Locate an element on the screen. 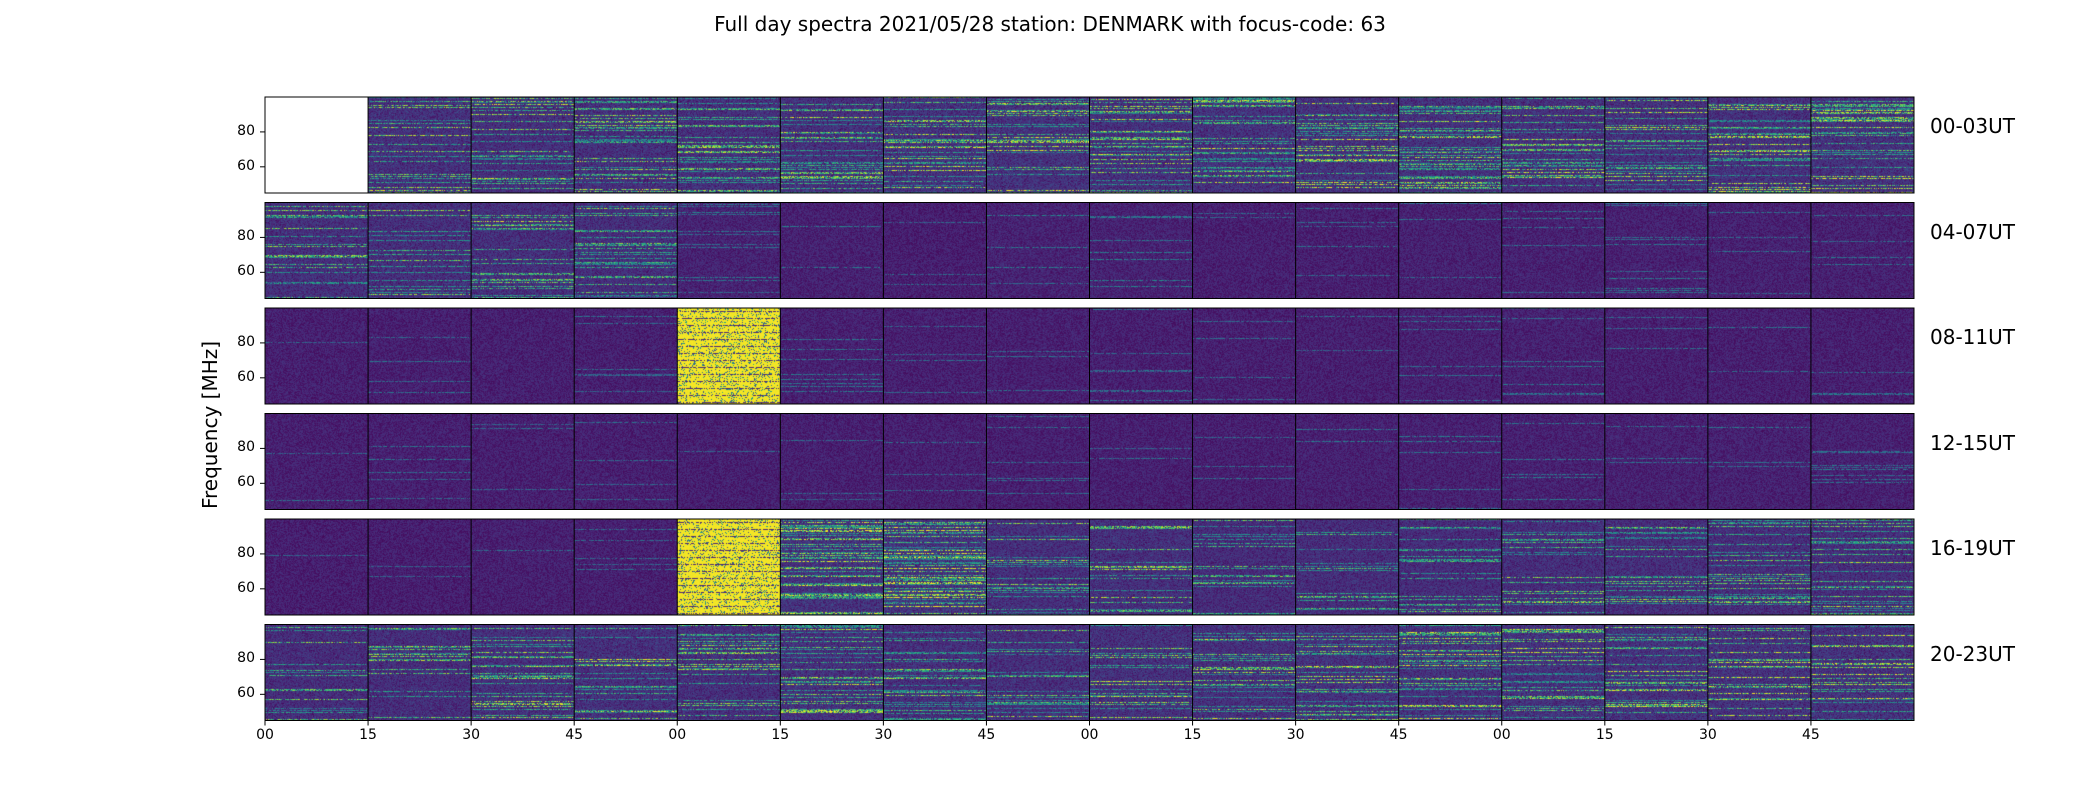  row-label: 12-15UT is located at coordinates (1972, 442).